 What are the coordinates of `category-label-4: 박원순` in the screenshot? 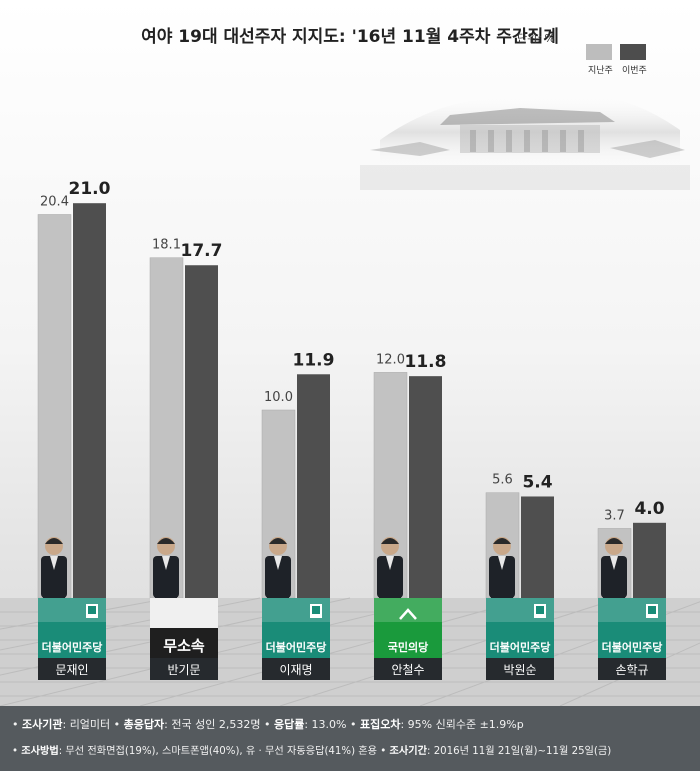 It's located at (519, 670).